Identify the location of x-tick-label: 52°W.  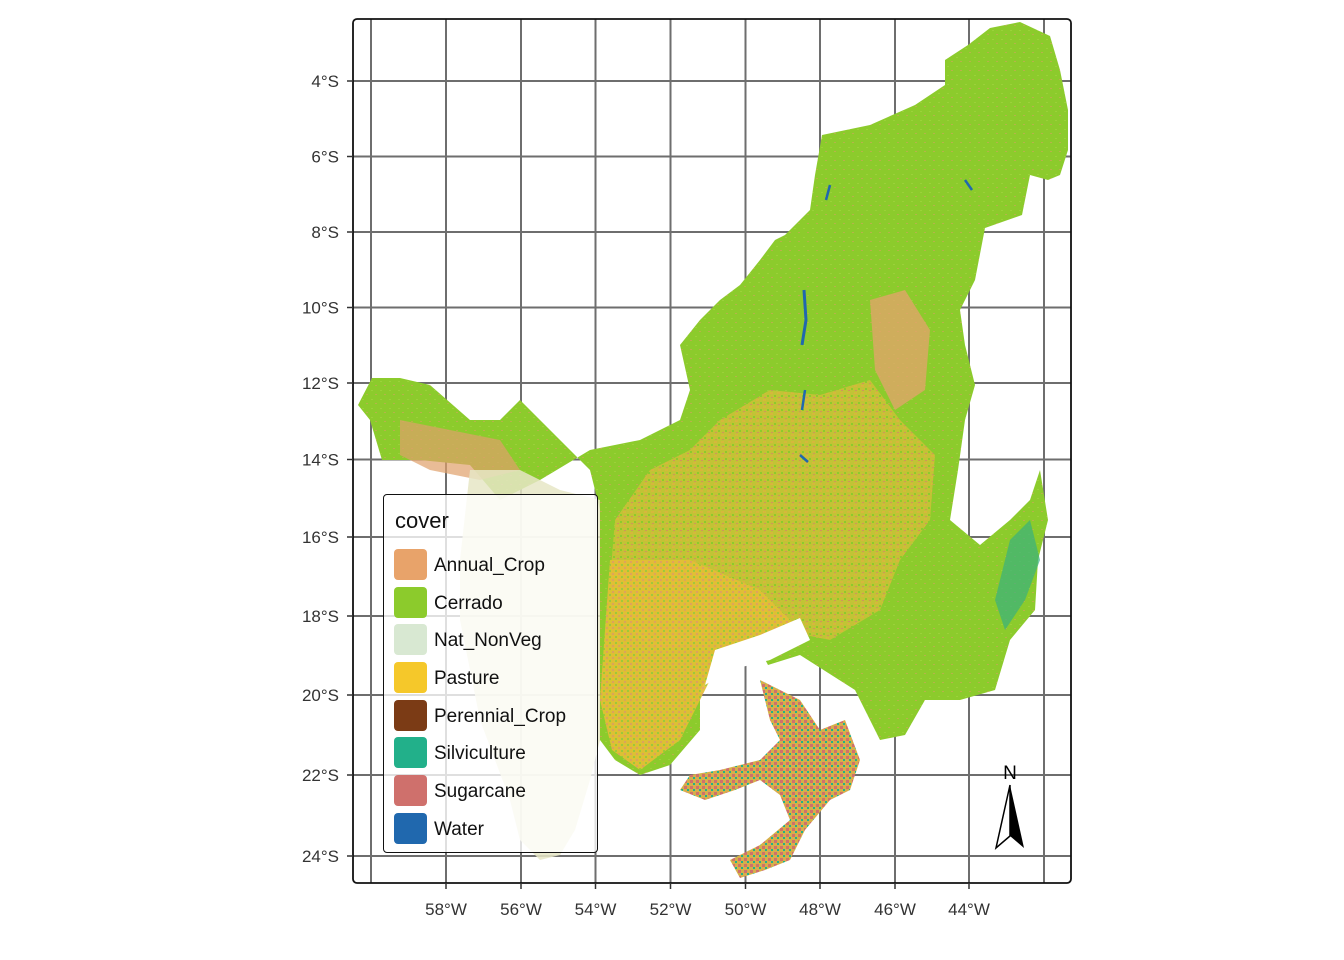
(671, 909).